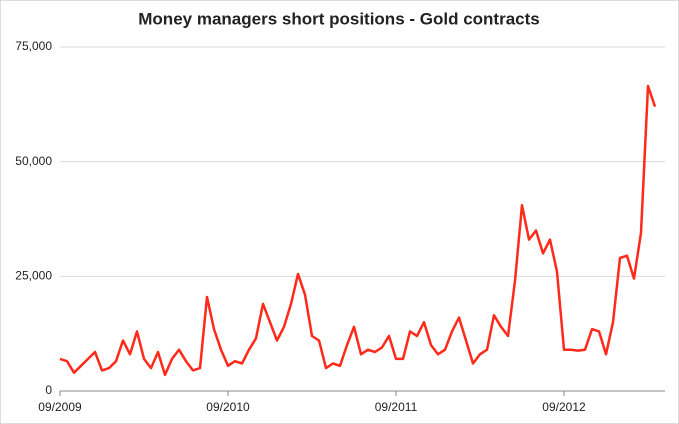 The image size is (679, 424). What do you see at coordinates (228, 407) in the screenshot?
I see `x-tick-label: 09/2010` at bounding box center [228, 407].